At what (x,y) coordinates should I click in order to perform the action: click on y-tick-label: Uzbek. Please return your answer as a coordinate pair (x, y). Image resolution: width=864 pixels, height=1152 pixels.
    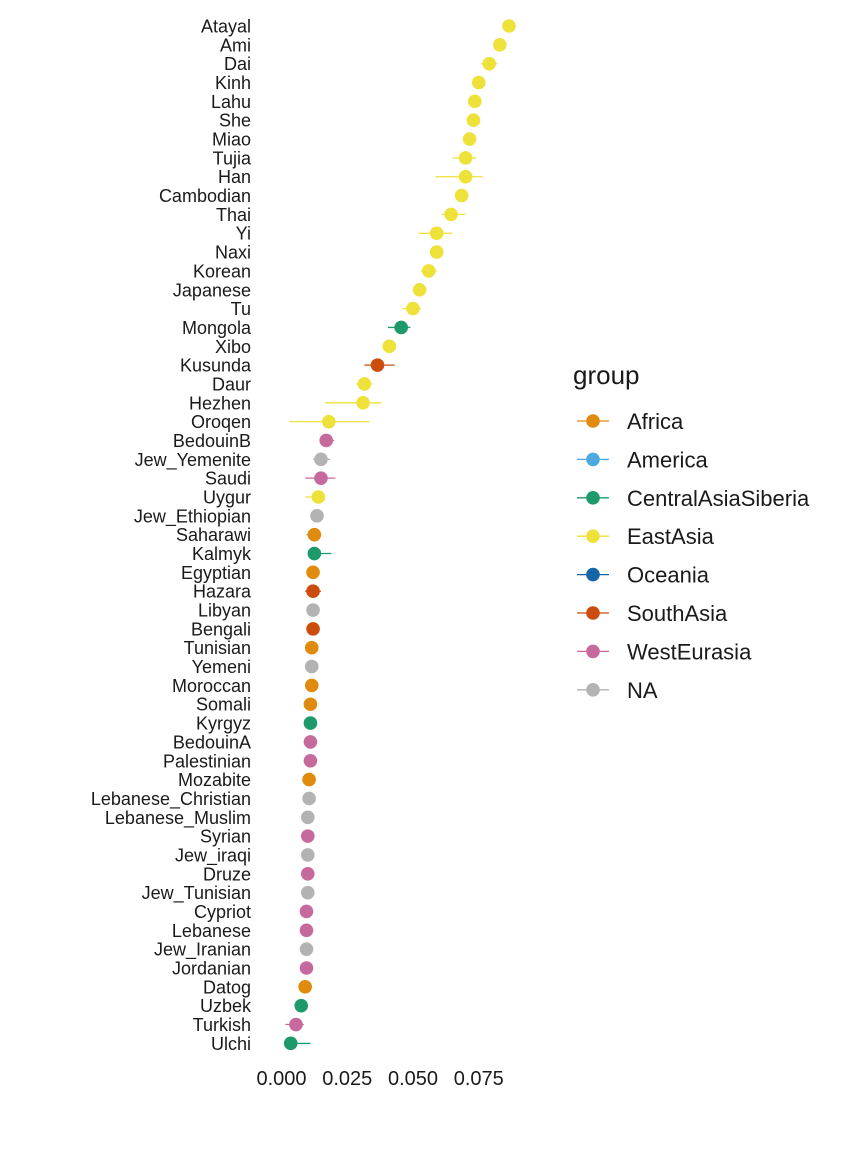
    Looking at the image, I should click on (226, 1006).